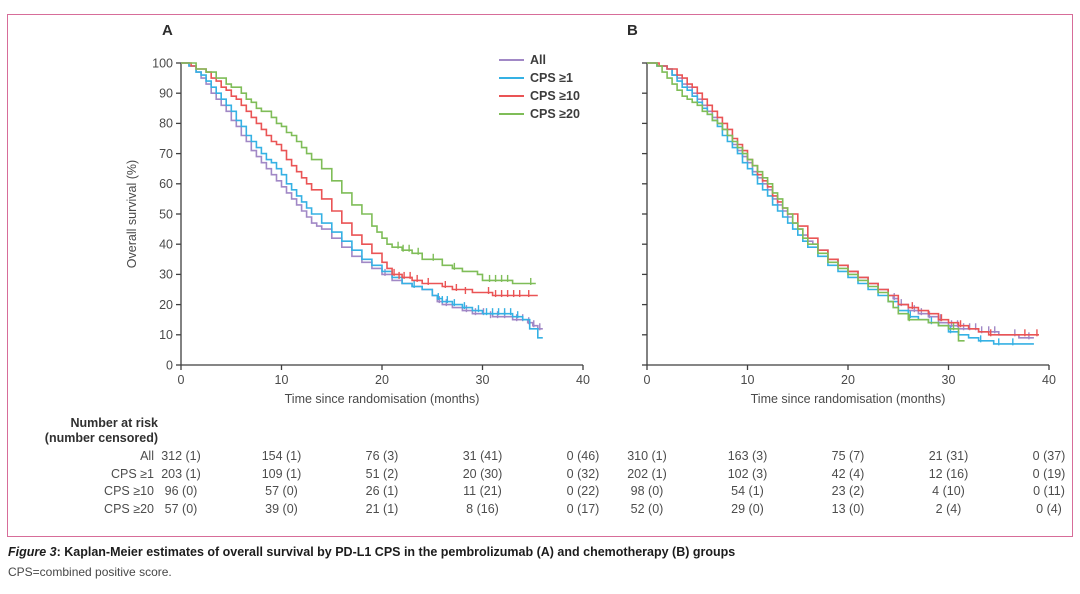 The height and width of the screenshot is (594, 1080). I want to click on risk-cell-a: 51 (2), so click(382, 473).